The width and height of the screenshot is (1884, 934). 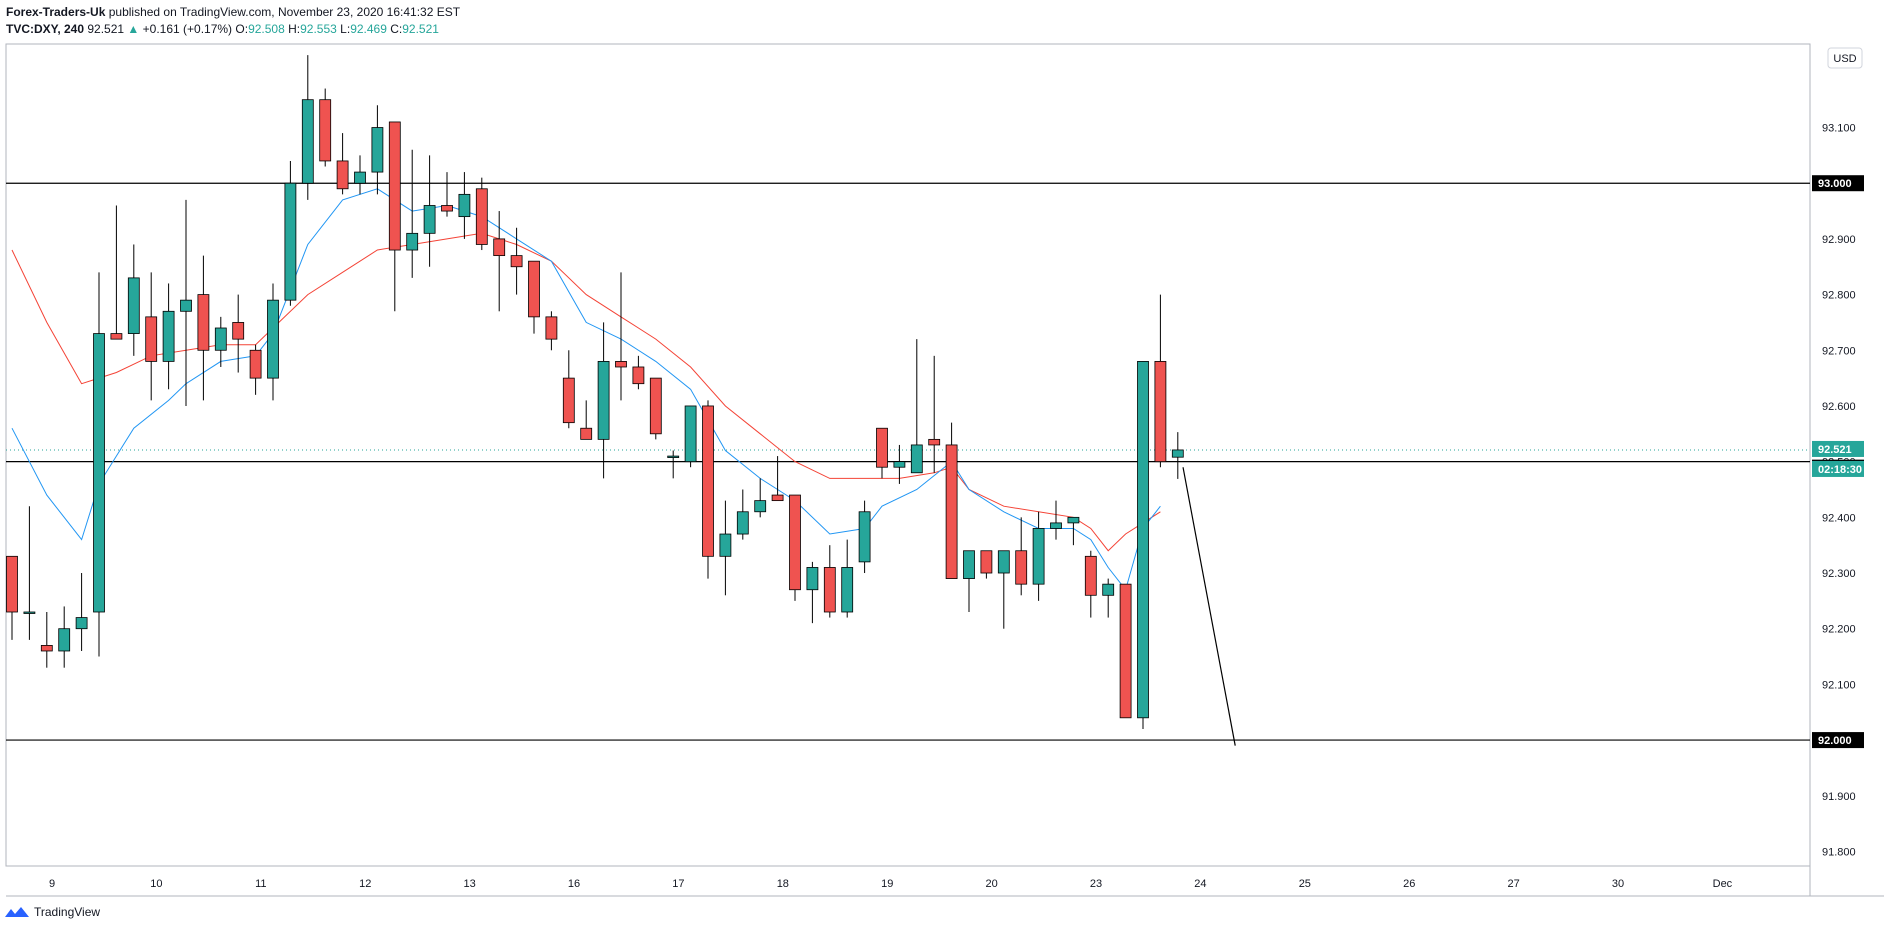 What do you see at coordinates (1839, 240) in the screenshot?
I see `price-axis-tick-label: 92.900` at bounding box center [1839, 240].